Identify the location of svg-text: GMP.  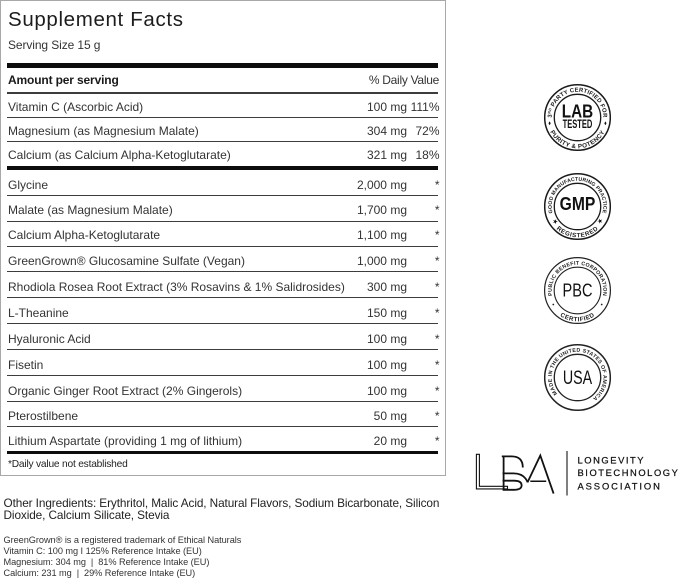
(578, 204).